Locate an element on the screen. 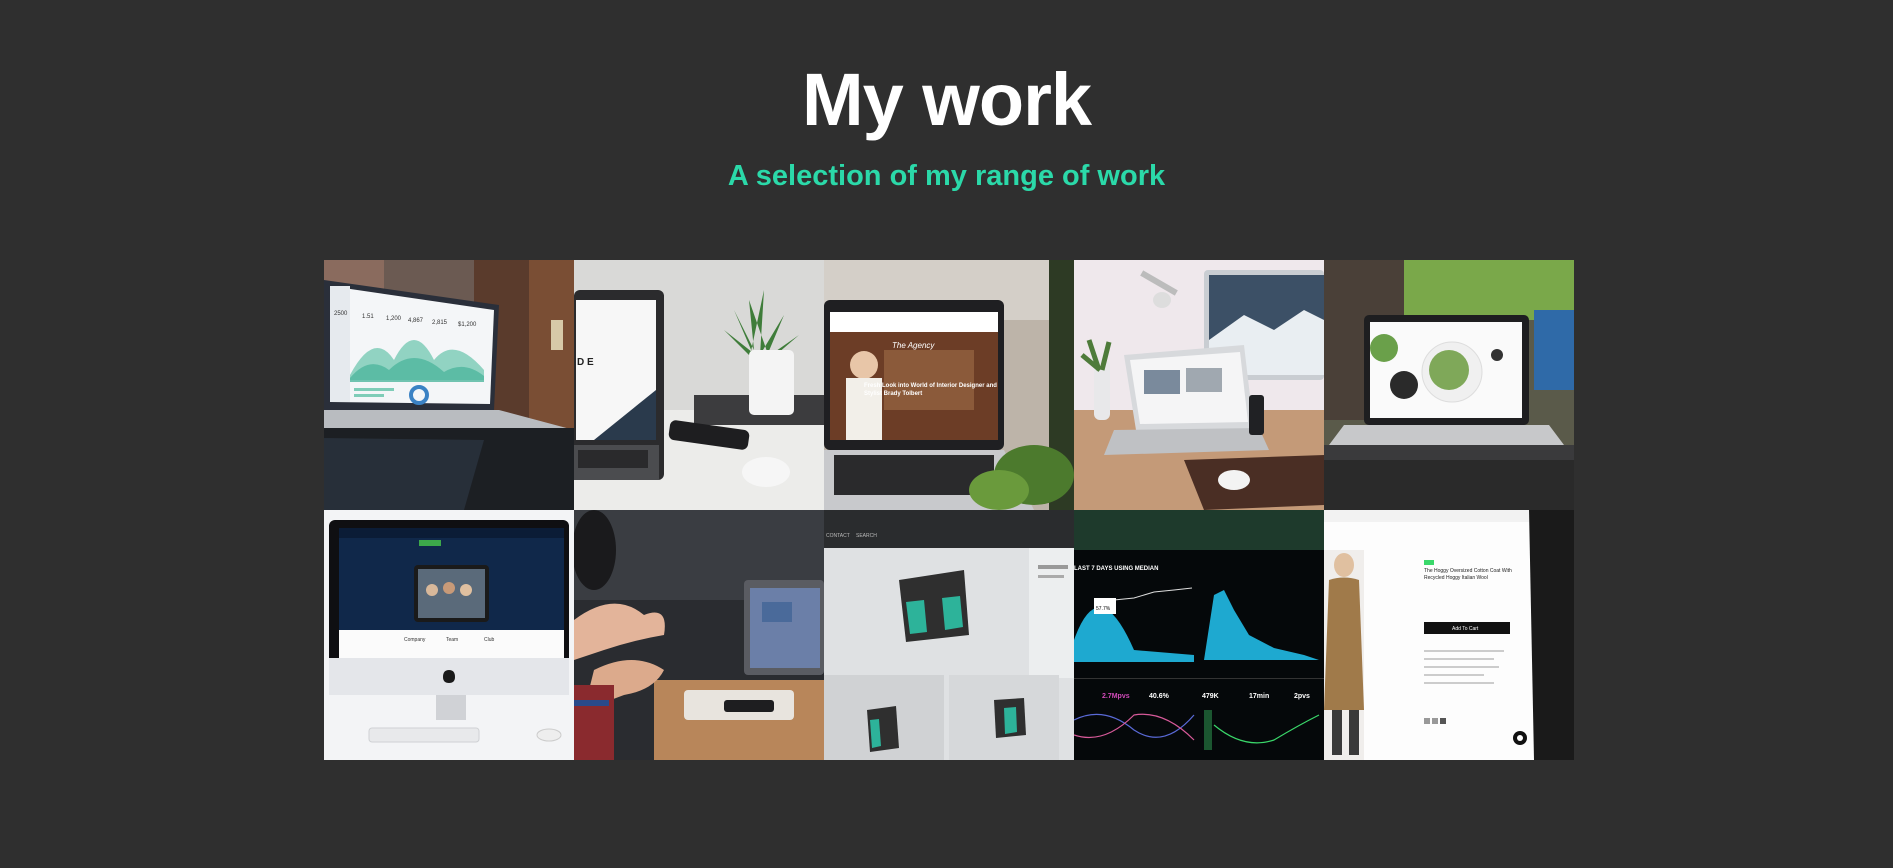 This screenshot has height=868, width=1893. portfolio-item-imac-desk is located at coordinates (1199, 385).